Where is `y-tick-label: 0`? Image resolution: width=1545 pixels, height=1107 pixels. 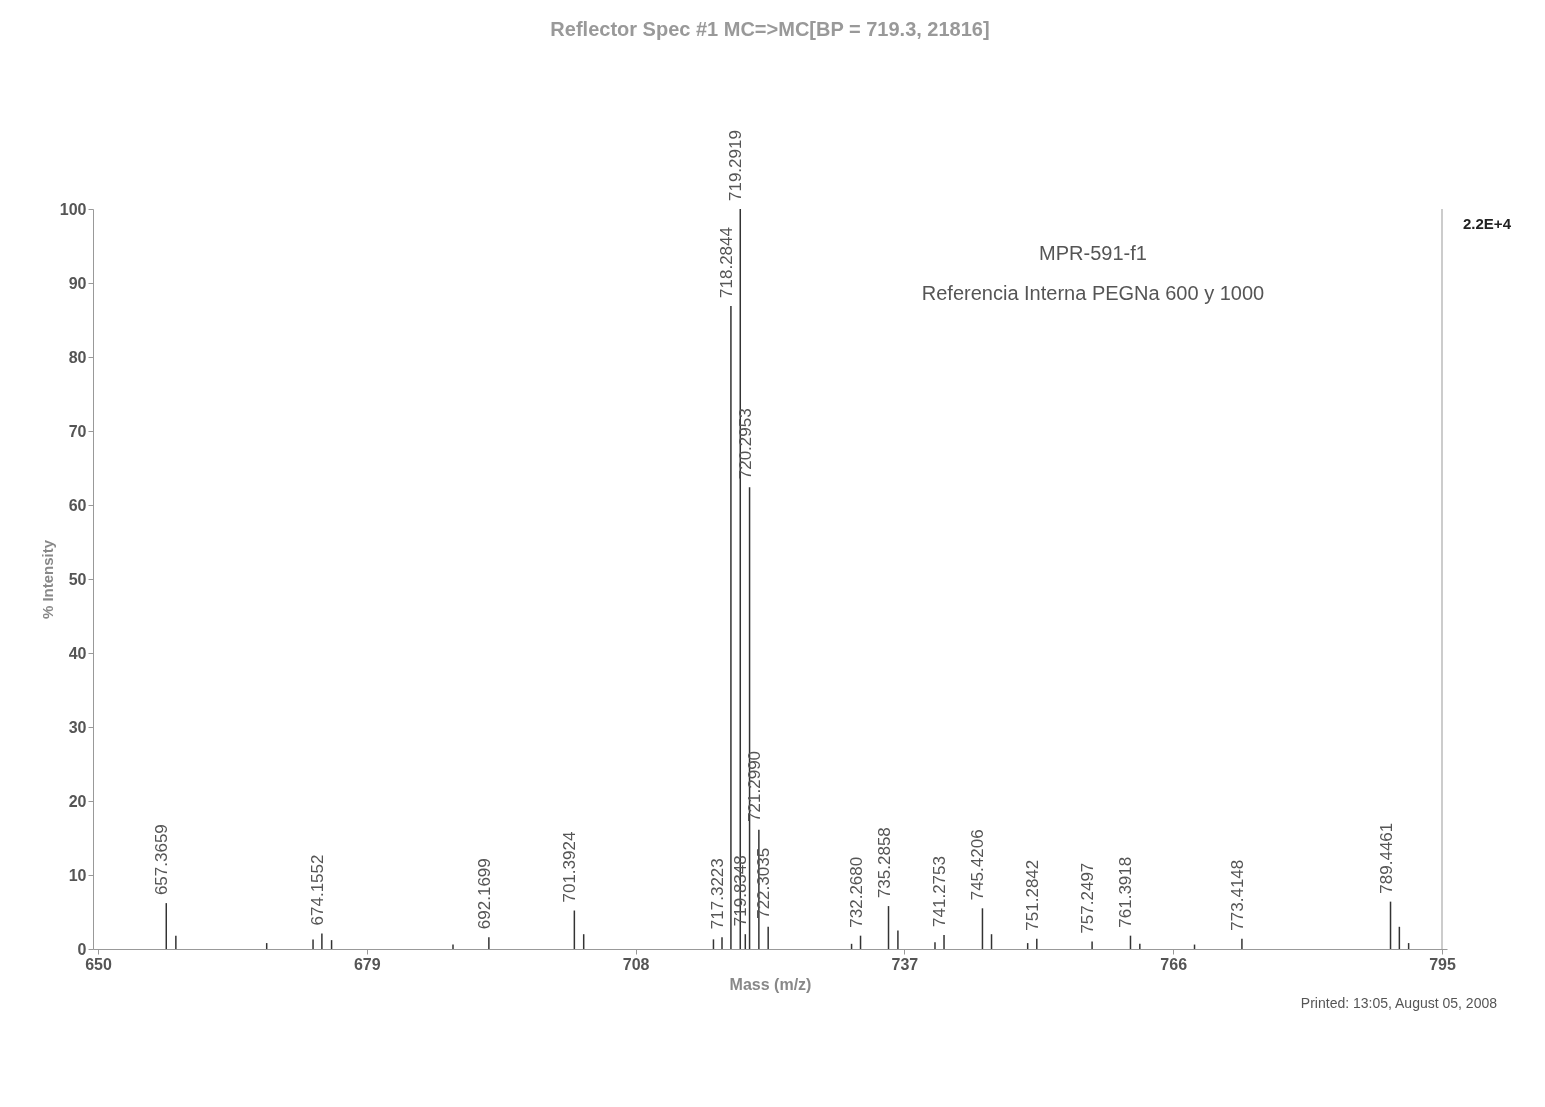 y-tick-label: 0 is located at coordinates (82, 949).